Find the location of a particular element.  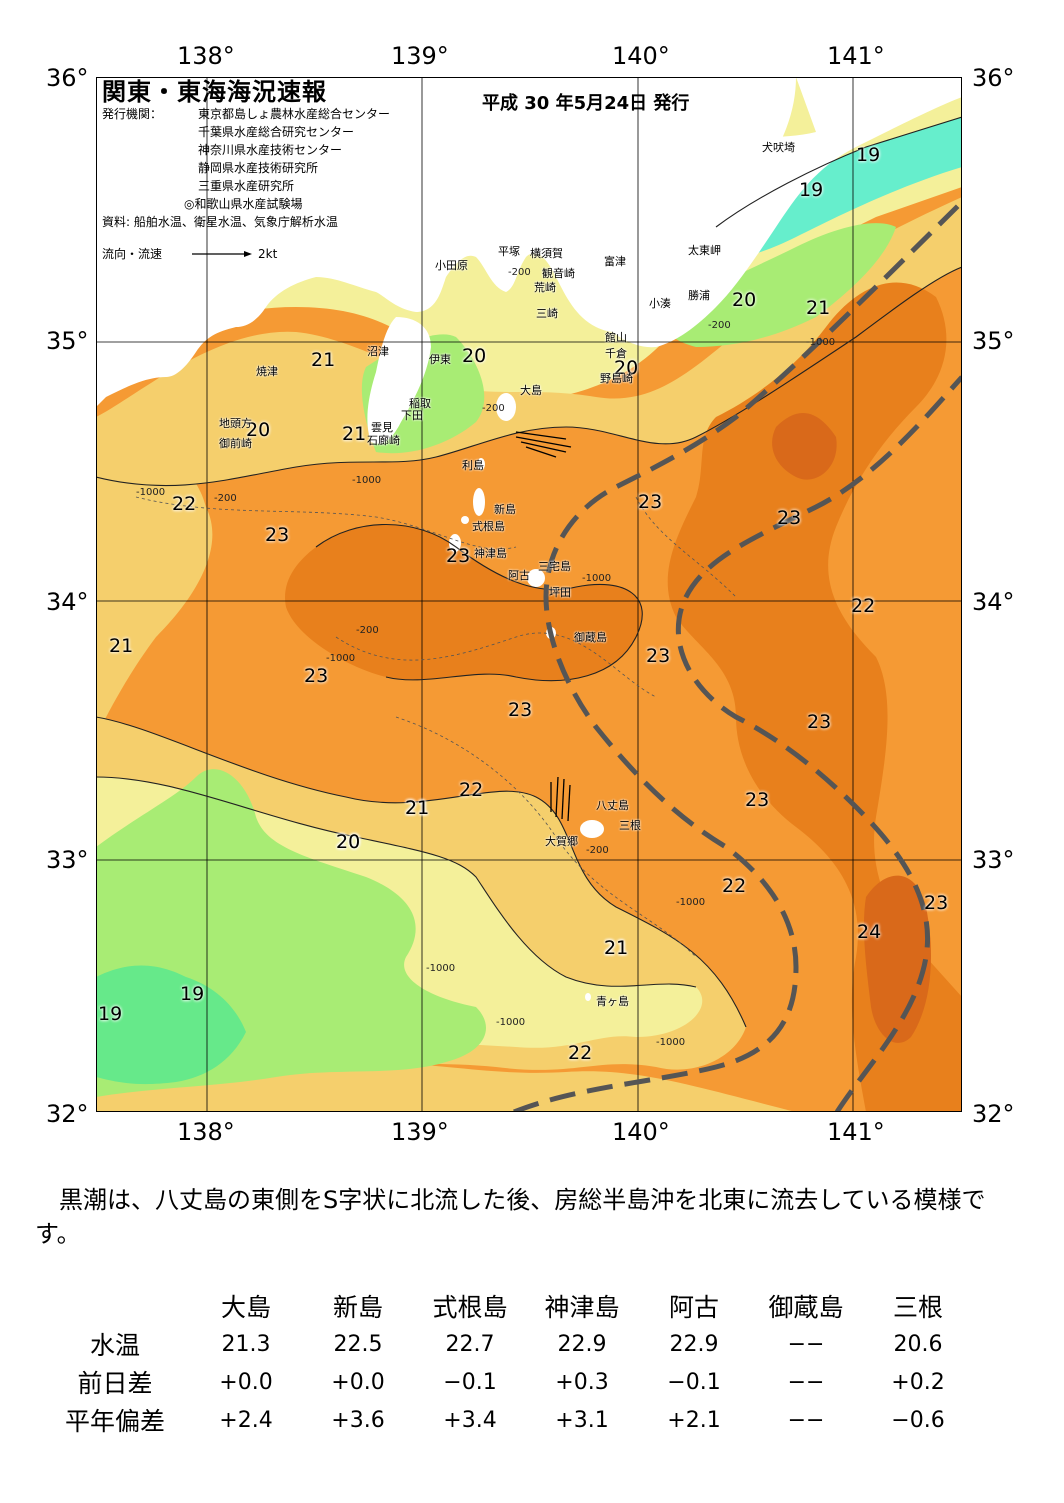

flow-legend-arrow-icon is located at coordinates (222, 254).